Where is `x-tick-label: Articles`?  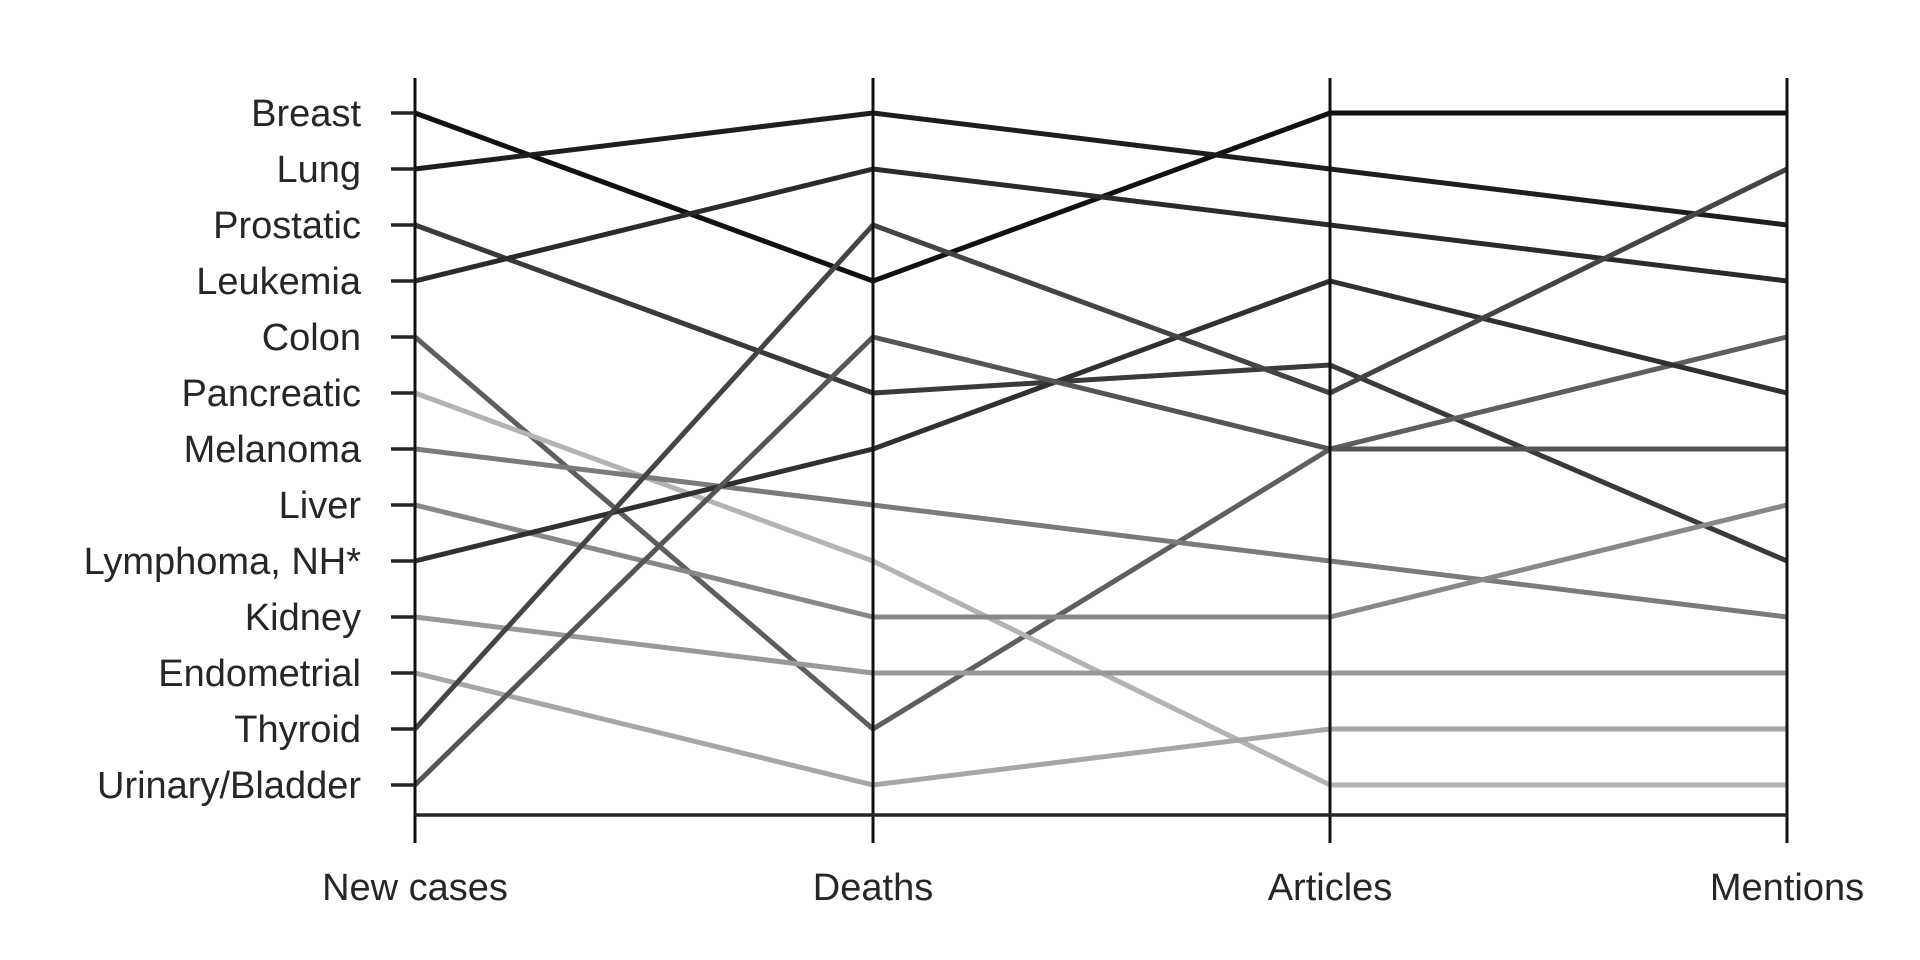
x-tick-label: Articles is located at coordinates (1330, 888).